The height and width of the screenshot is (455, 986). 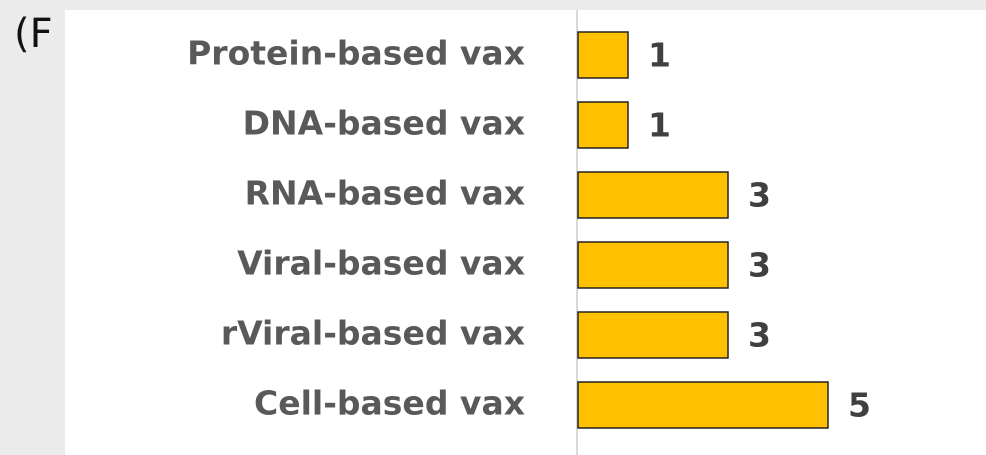 I want to click on category-label: RNA-based vax, so click(x=385, y=193).